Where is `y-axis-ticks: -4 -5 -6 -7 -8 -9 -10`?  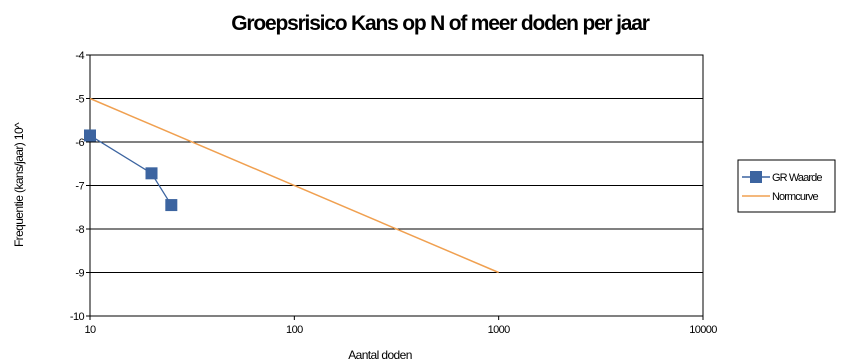
y-axis-ticks: -4 -5 -6 -7 -8 -9 -10 is located at coordinates (80, 186).